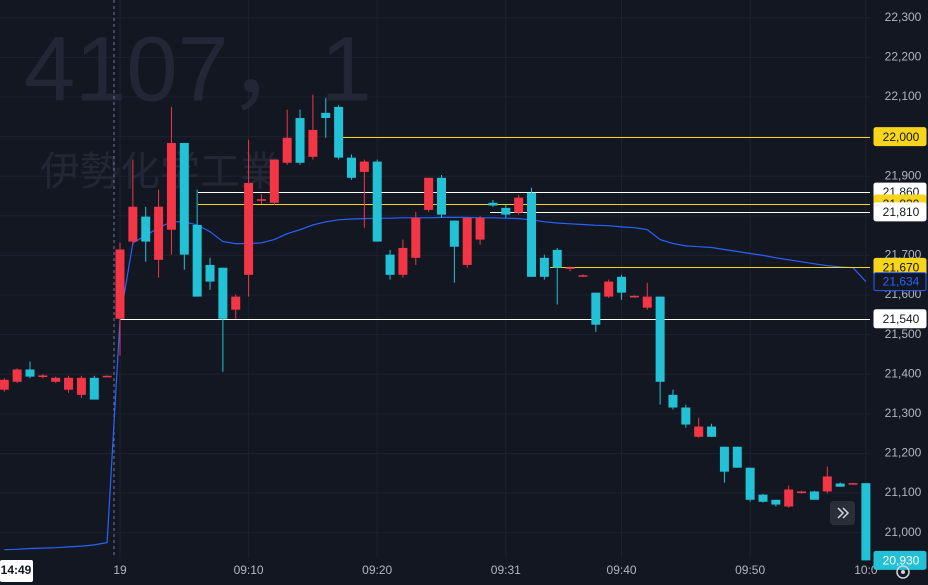 The height and width of the screenshot is (585, 928). I want to click on scroll-button, so click(842, 513).